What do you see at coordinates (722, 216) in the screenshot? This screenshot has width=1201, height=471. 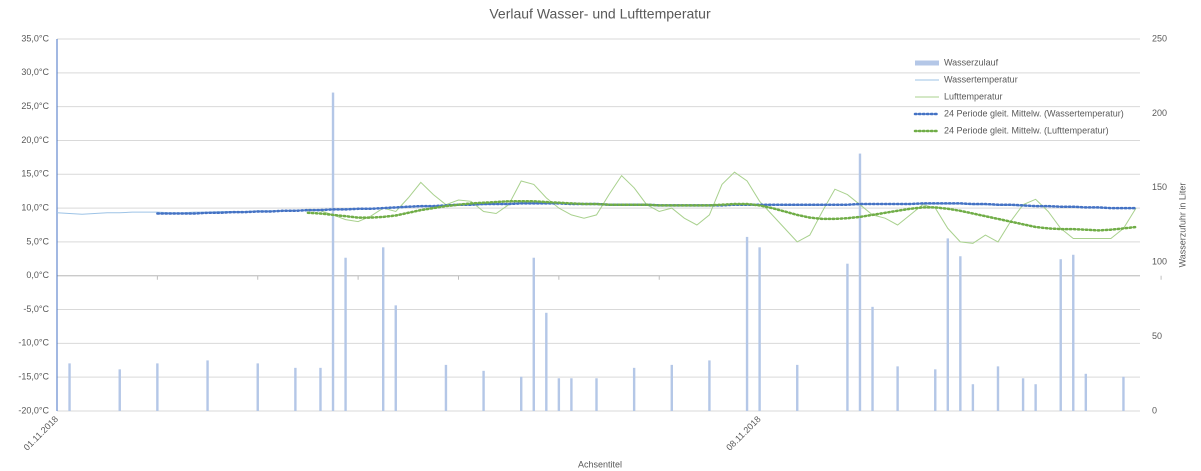 I see `line-series` at bounding box center [722, 216].